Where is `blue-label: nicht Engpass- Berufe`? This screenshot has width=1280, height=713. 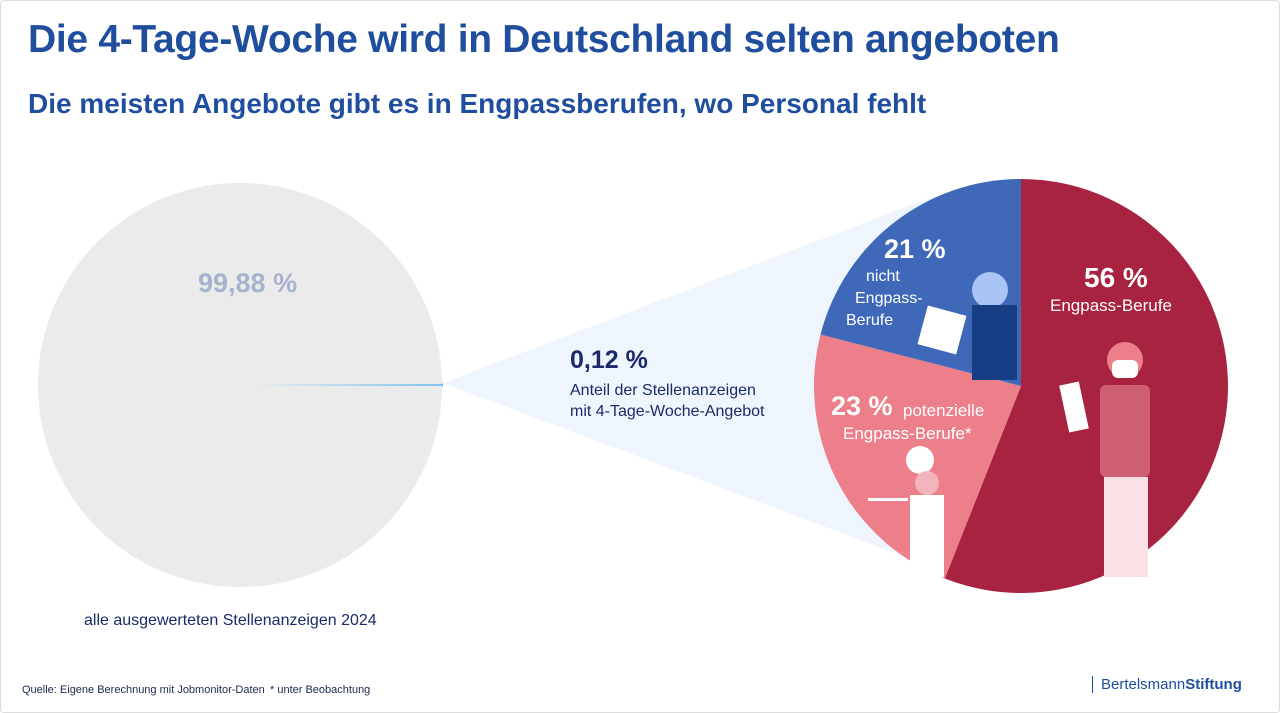
blue-label: nicht Engpass- Berufe is located at coordinates (884, 299).